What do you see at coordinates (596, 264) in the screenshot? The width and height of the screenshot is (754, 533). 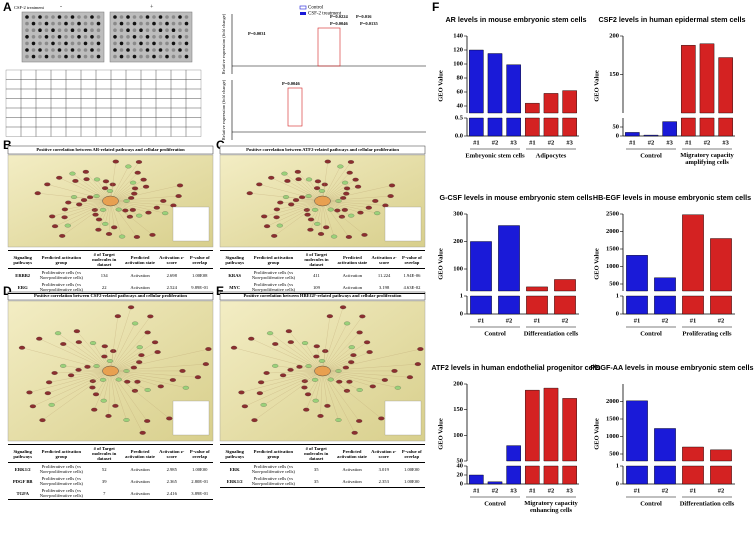 I see `y-axis-label: GEO Value` at bounding box center [596, 264].